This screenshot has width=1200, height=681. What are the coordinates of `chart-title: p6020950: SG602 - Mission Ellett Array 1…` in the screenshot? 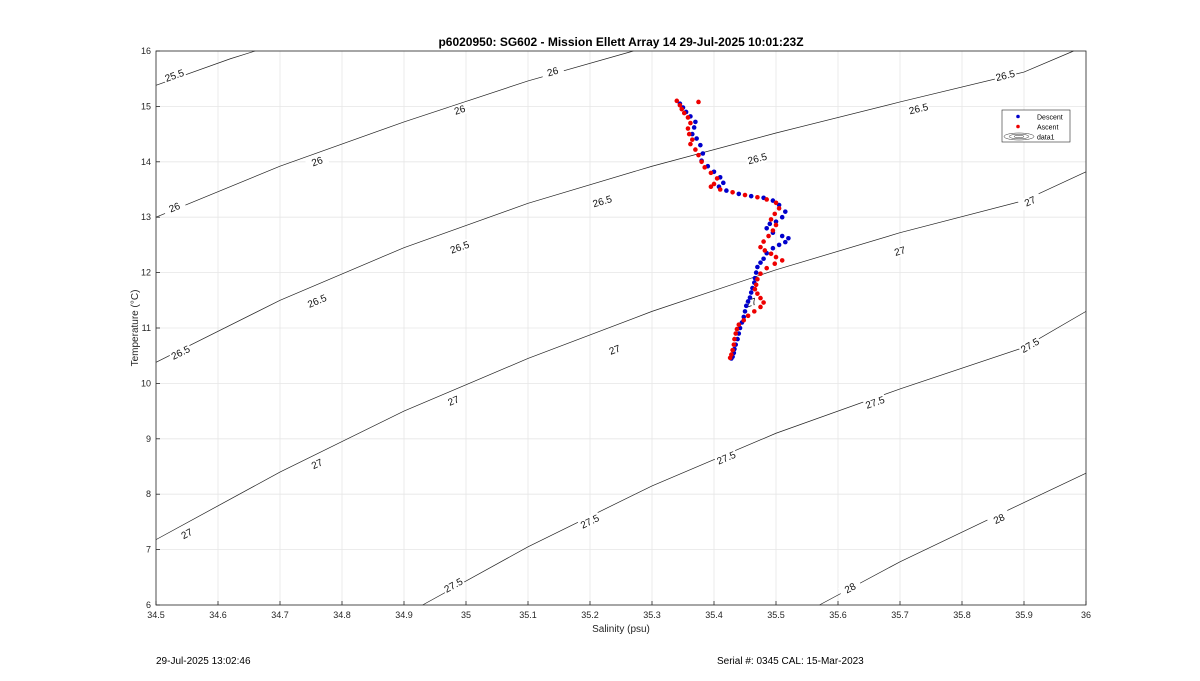 It's located at (620, 42).